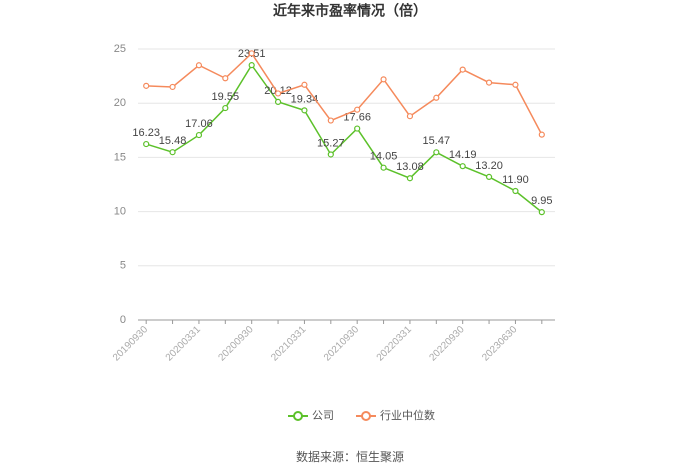  What do you see at coordinates (146, 133) in the screenshot?
I see `data-label: 16.23` at bounding box center [146, 133].